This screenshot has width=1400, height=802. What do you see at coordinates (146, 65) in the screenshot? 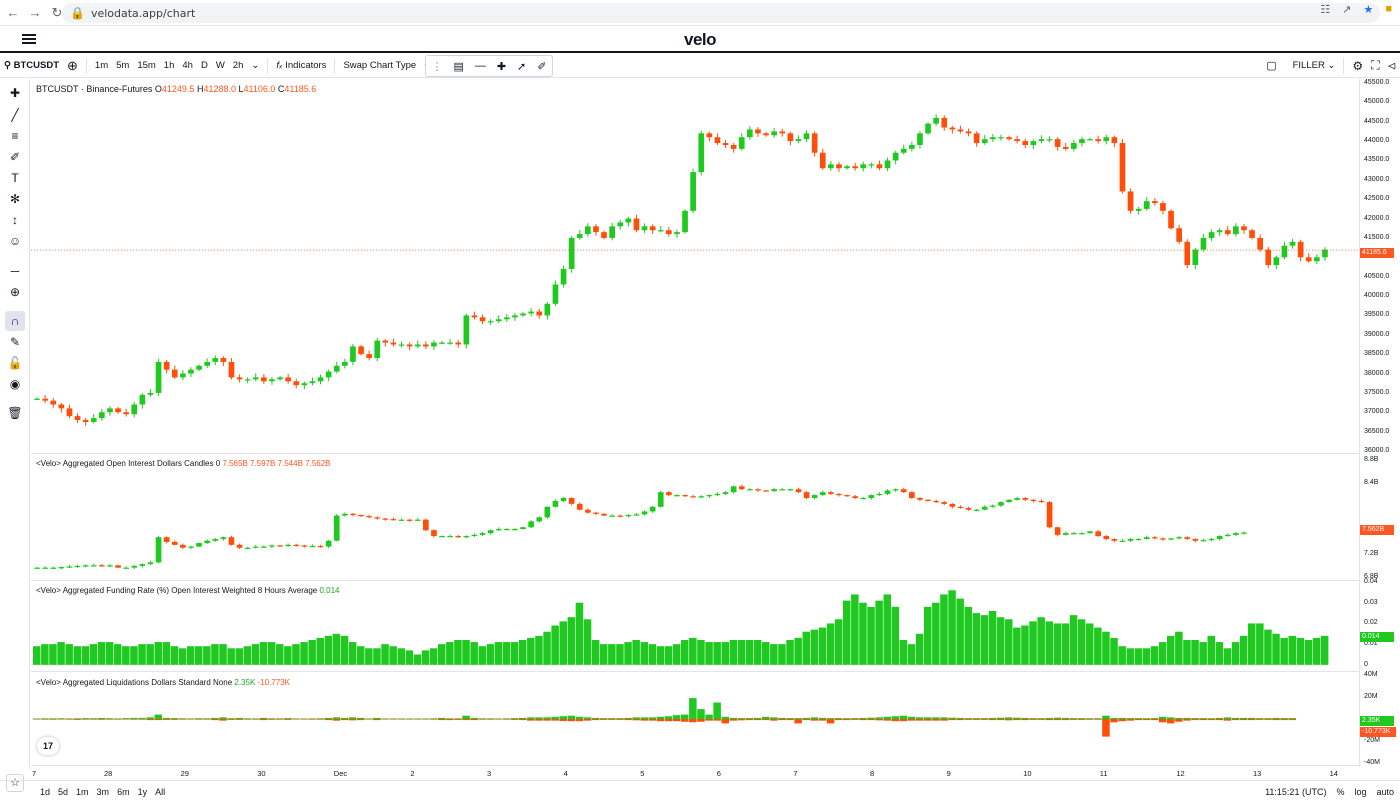
I see `interval-15m: 15m` at bounding box center [146, 65].